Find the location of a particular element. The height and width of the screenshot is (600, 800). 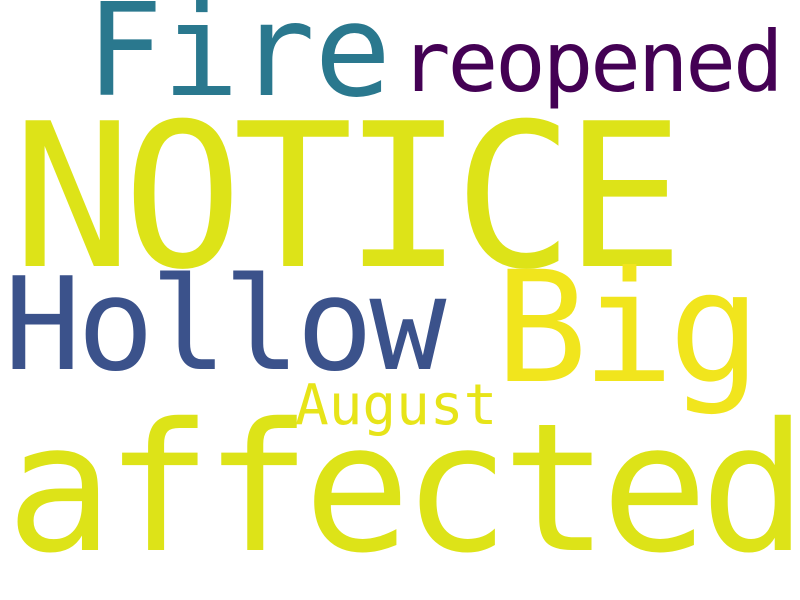

word-fire: Fire is located at coordinates (238, 63).